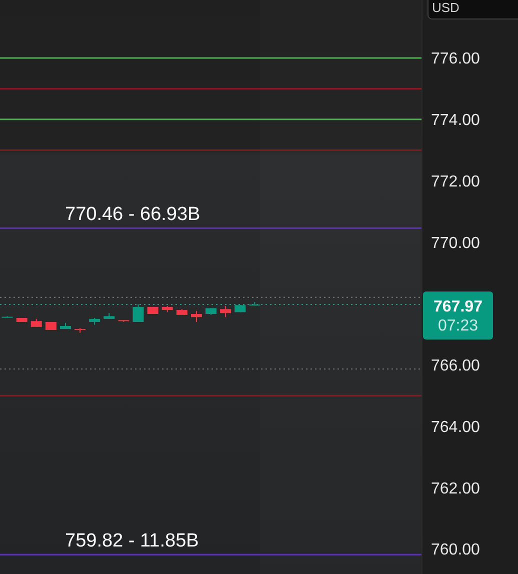  Describe the element at coordinates (455, 427) in the screenshot. I see `y-tick-label: 764.00` at that location.